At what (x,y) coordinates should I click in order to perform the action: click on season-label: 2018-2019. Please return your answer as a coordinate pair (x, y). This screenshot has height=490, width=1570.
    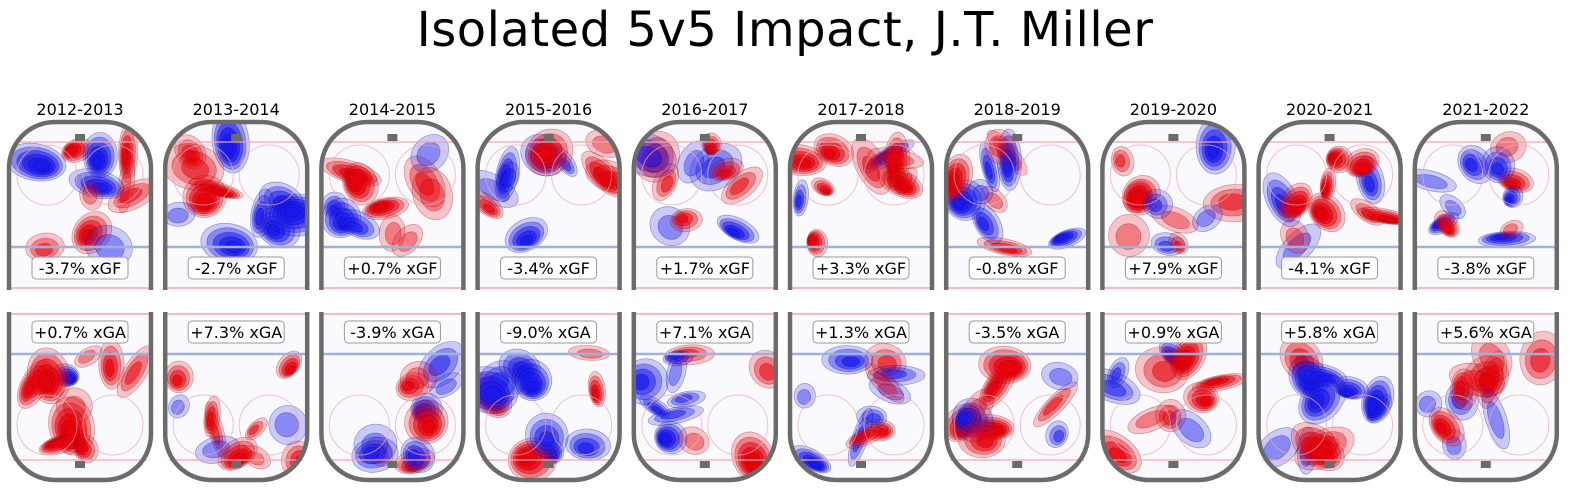
    Looking at the image, I should click on (1017, 109).